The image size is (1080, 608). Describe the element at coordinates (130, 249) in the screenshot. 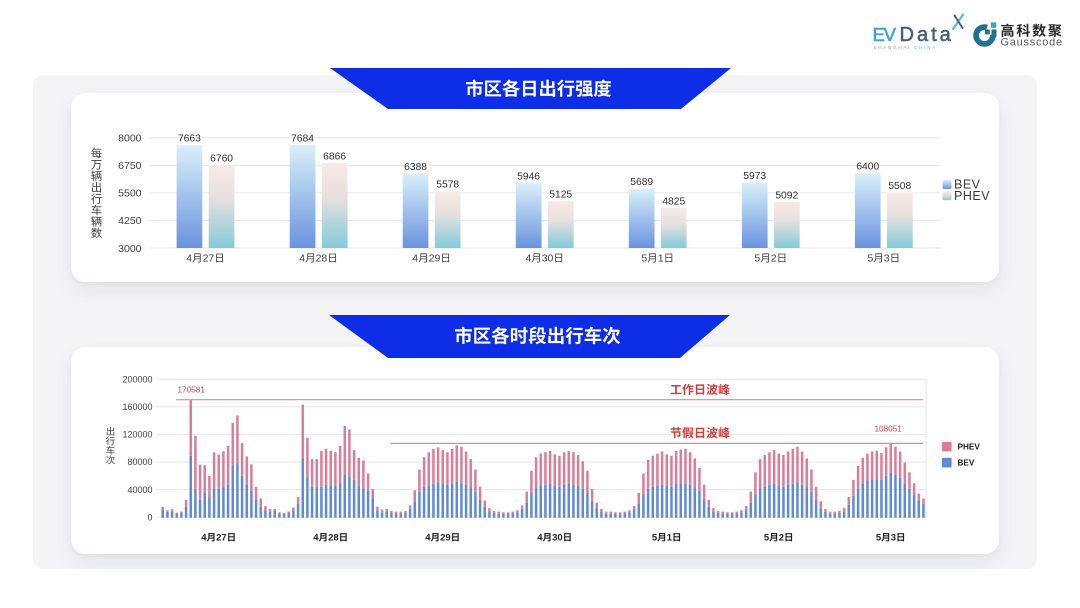

I see `svg-text: 3000` at that location.